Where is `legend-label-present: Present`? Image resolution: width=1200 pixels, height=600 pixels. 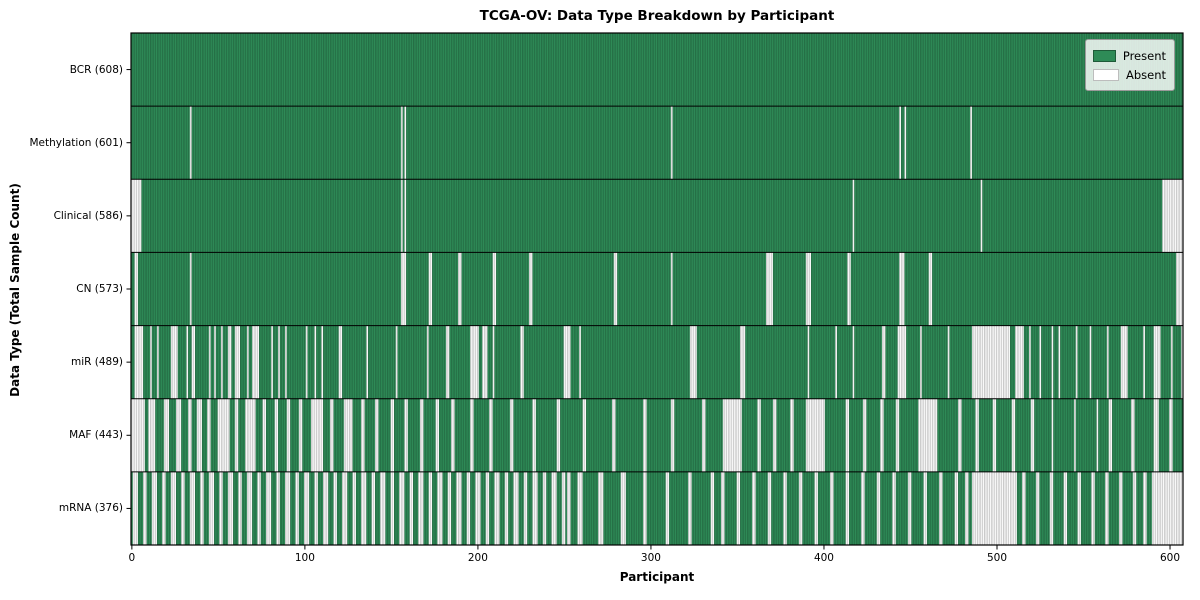 legend-label-present: Present is located at coordinates (1144, 55).